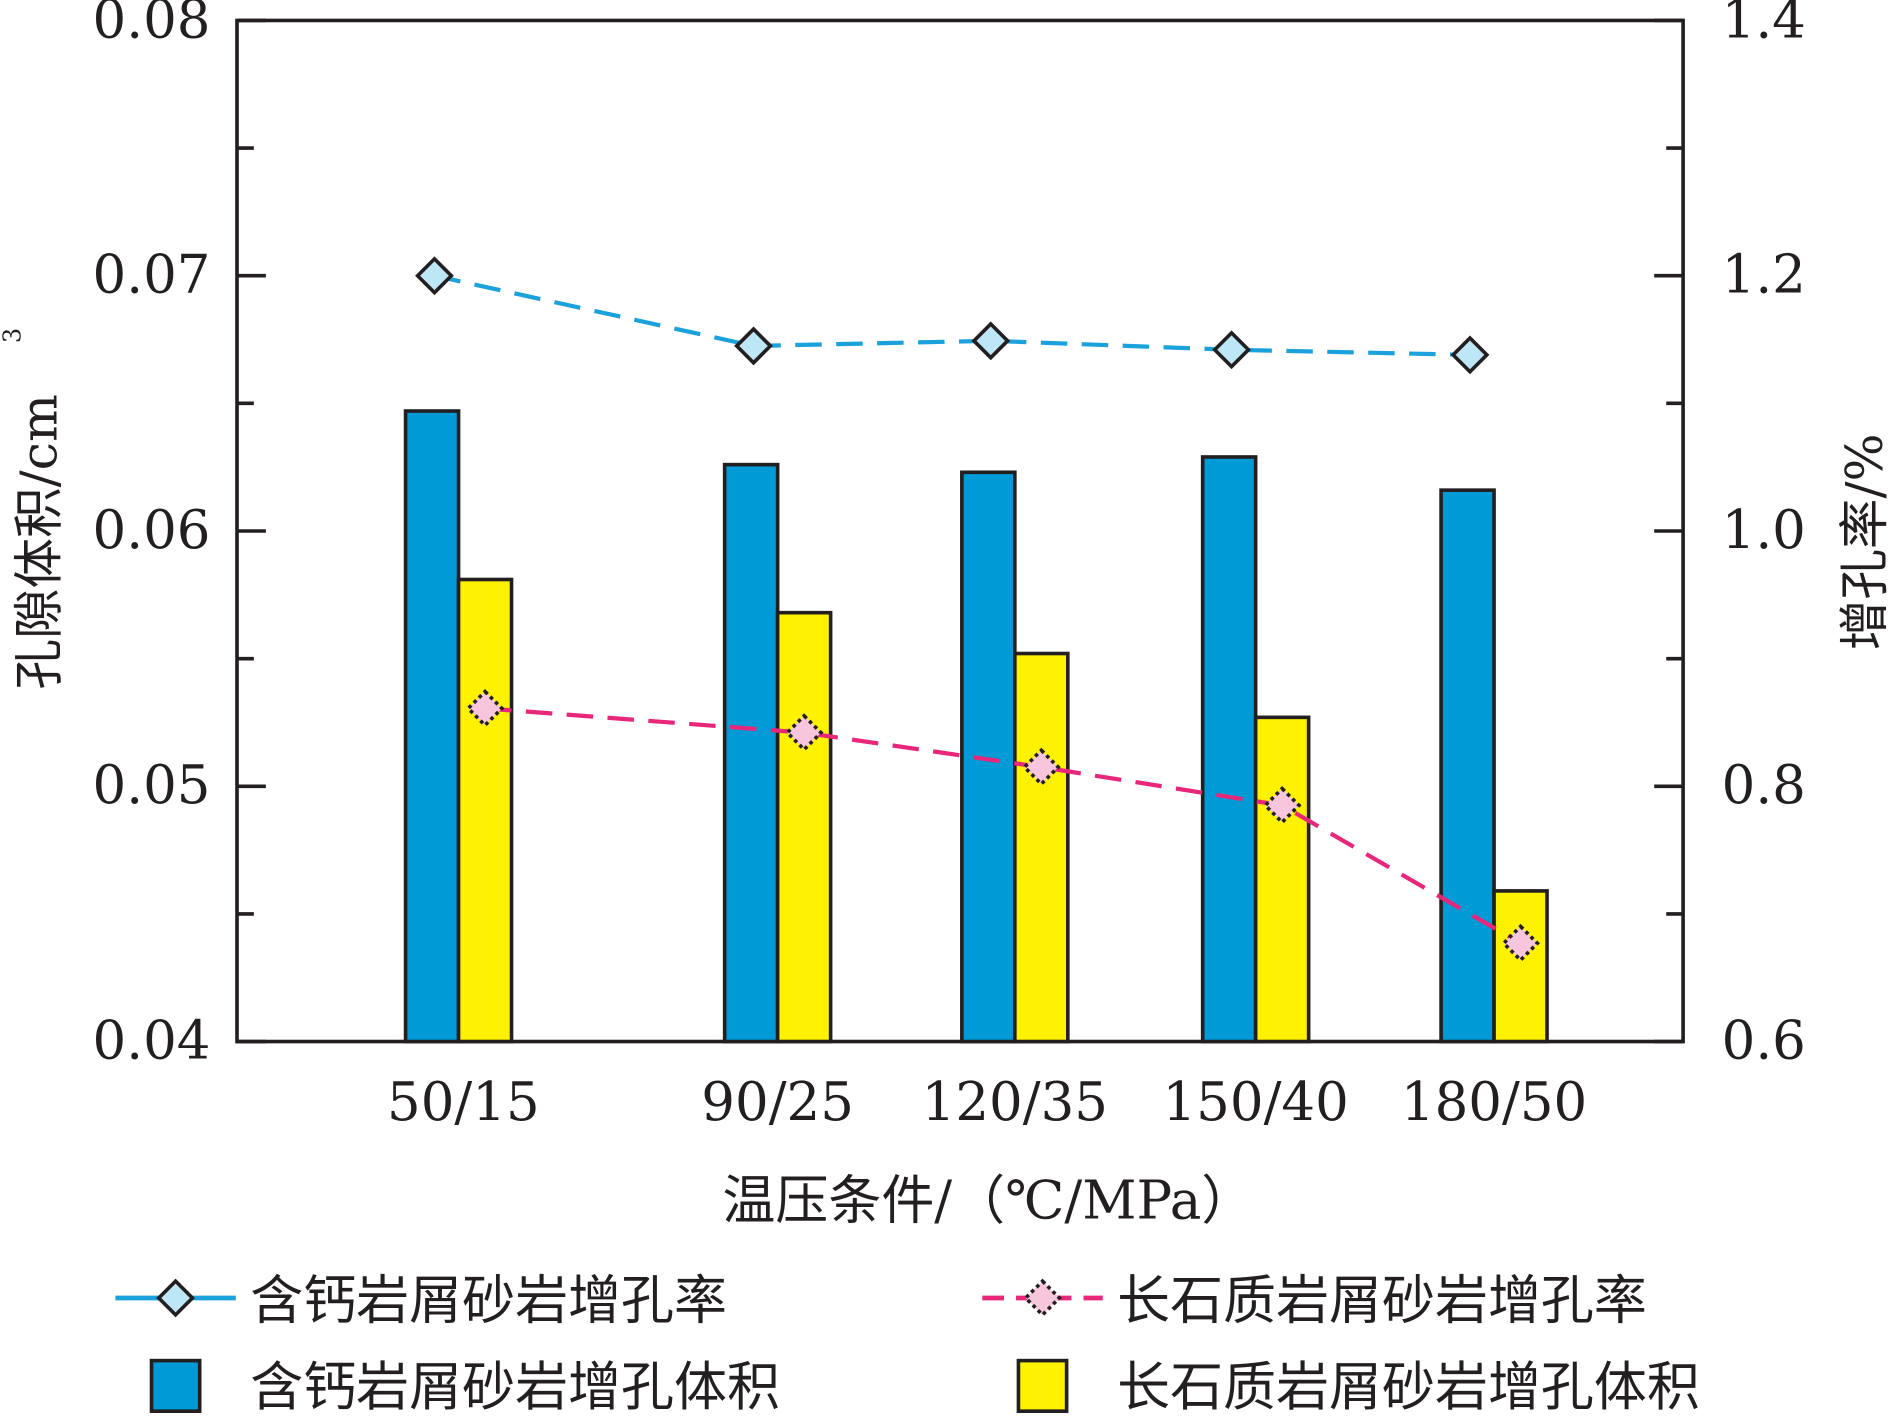 The width and height of the screenshot is (1890, 1416). Describe the element at coordinates (1764, 275) in the screenshot. I see `y2-tick-label: 1.2` at that location.